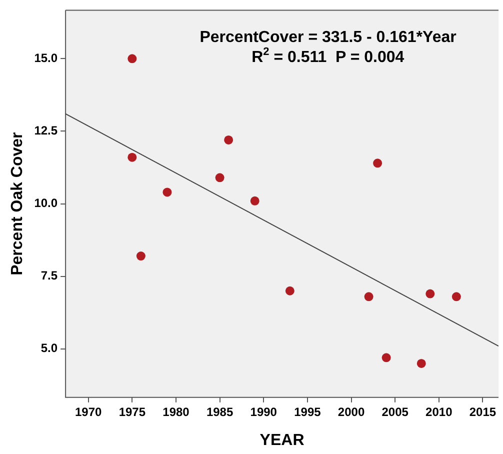  I want to click on y-tick-label: 10.0, so click(46, 203).